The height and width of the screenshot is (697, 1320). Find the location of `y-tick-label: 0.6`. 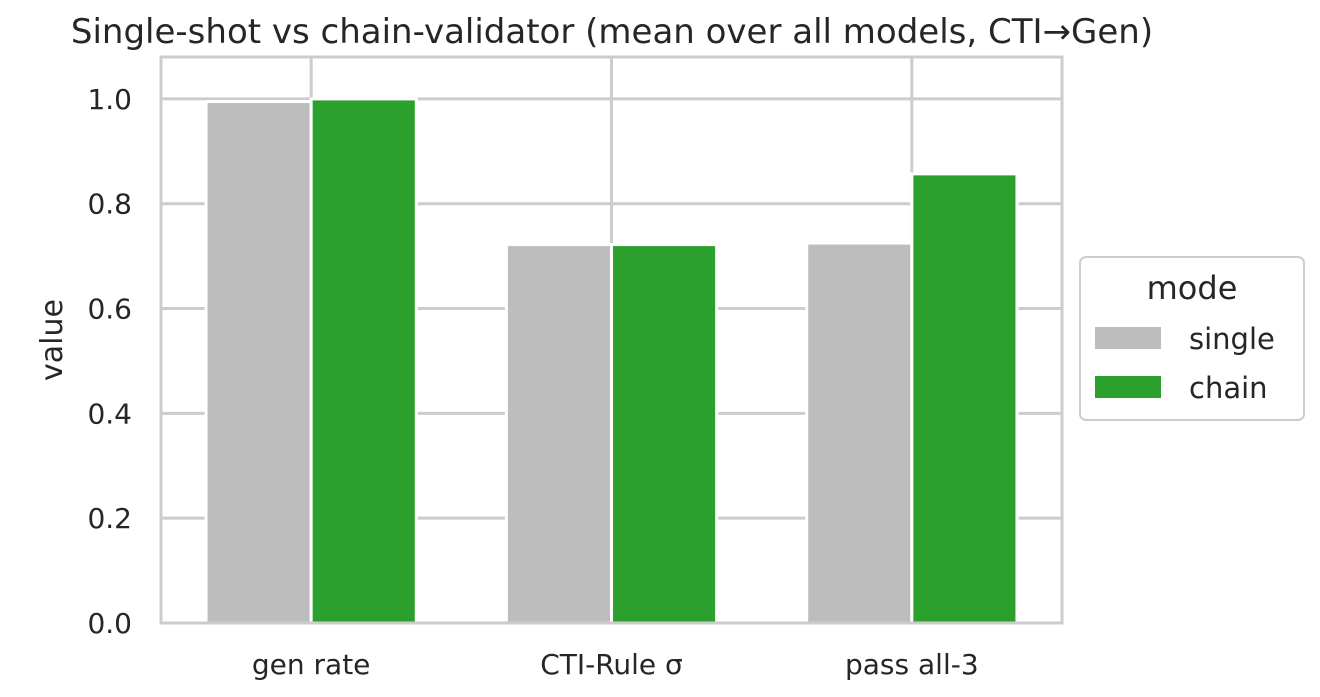

y-tick-label: 0.6 is located at coordinates (109, 309).